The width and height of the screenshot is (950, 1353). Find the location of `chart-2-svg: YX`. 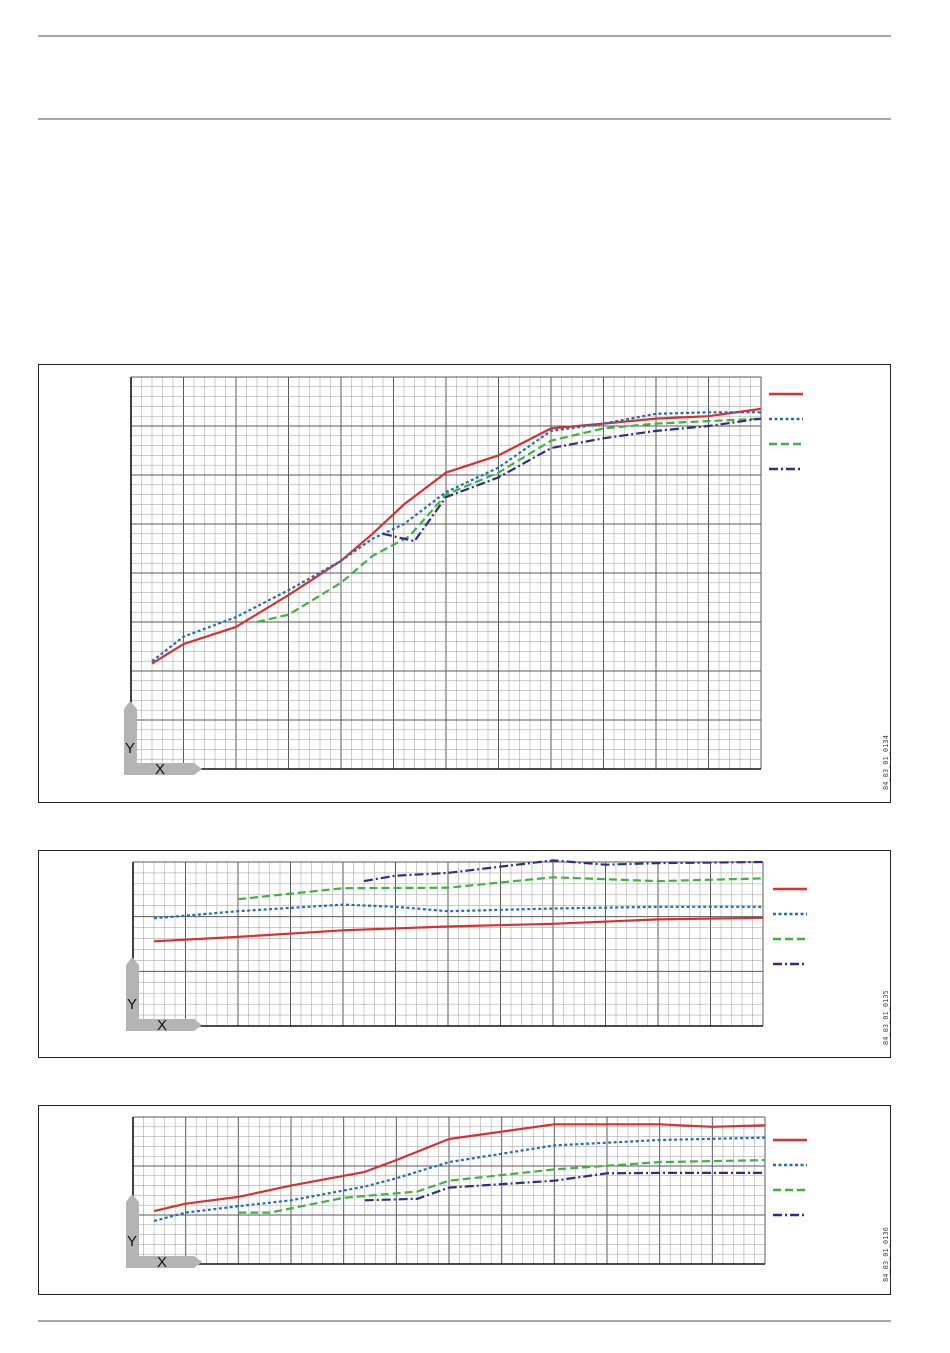

chart-2-svg: YX is located at coordinates (466, 946).